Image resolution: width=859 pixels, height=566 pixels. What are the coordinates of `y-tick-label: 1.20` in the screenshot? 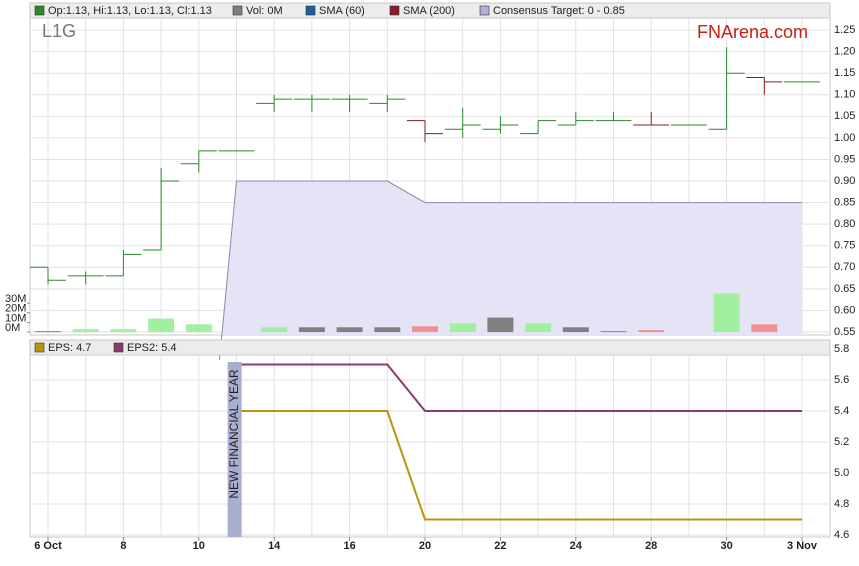 It's located at (844, 52).